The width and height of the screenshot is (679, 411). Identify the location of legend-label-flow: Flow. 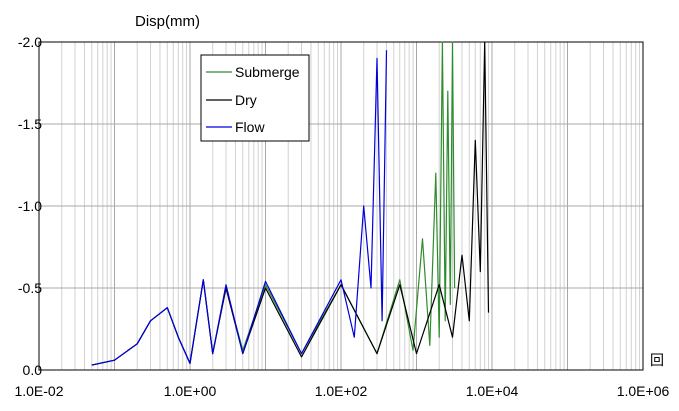
(250, 127).